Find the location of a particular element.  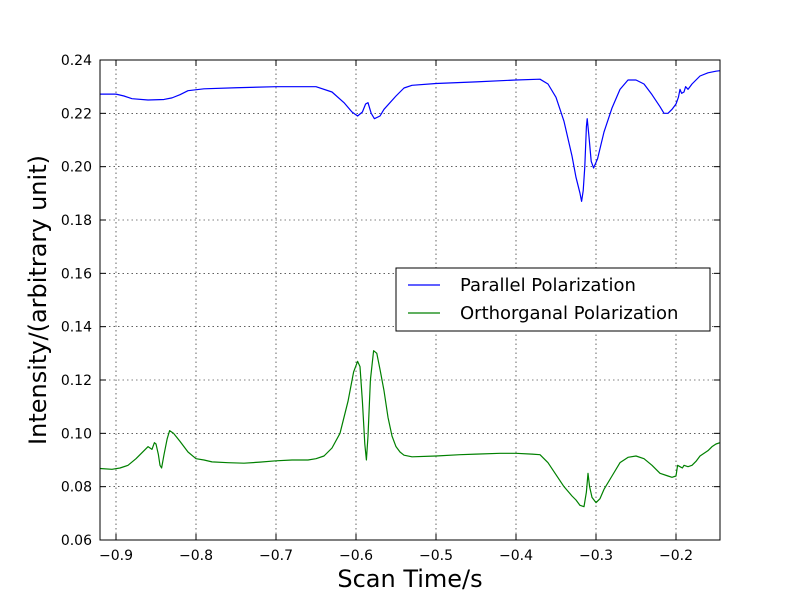

y-tick-labels: 0.06 0.08 0.10 0.12 0.14 0.16 0.18 0.20 0.22 0.24 is located at coordinates (76, 301).